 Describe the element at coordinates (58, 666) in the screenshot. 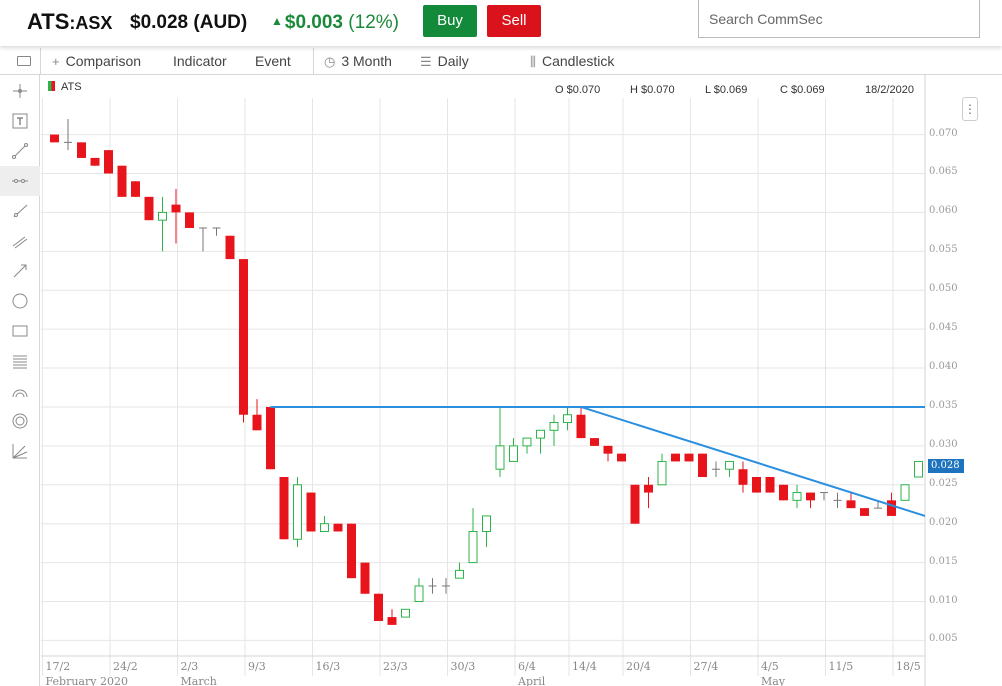

I see `x-tick-label: 17/2` at that location.